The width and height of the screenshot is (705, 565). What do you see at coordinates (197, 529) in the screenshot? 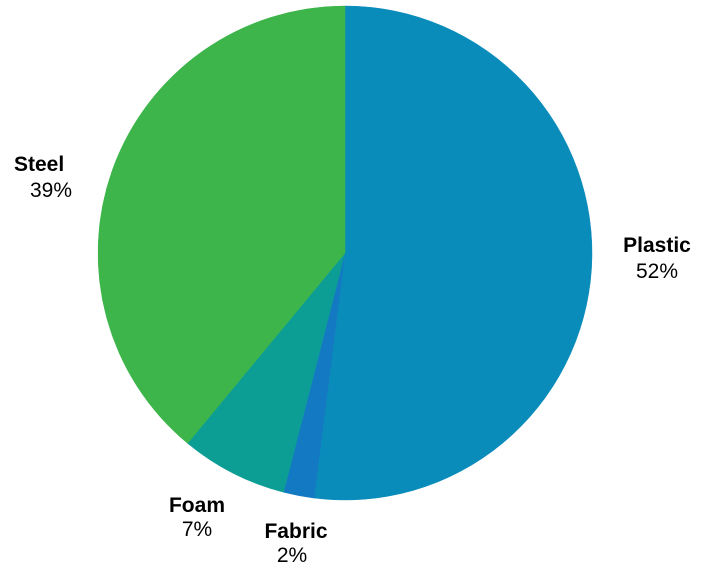
I see `slice-value-foam: 7%` at bounding box center [197, 529].